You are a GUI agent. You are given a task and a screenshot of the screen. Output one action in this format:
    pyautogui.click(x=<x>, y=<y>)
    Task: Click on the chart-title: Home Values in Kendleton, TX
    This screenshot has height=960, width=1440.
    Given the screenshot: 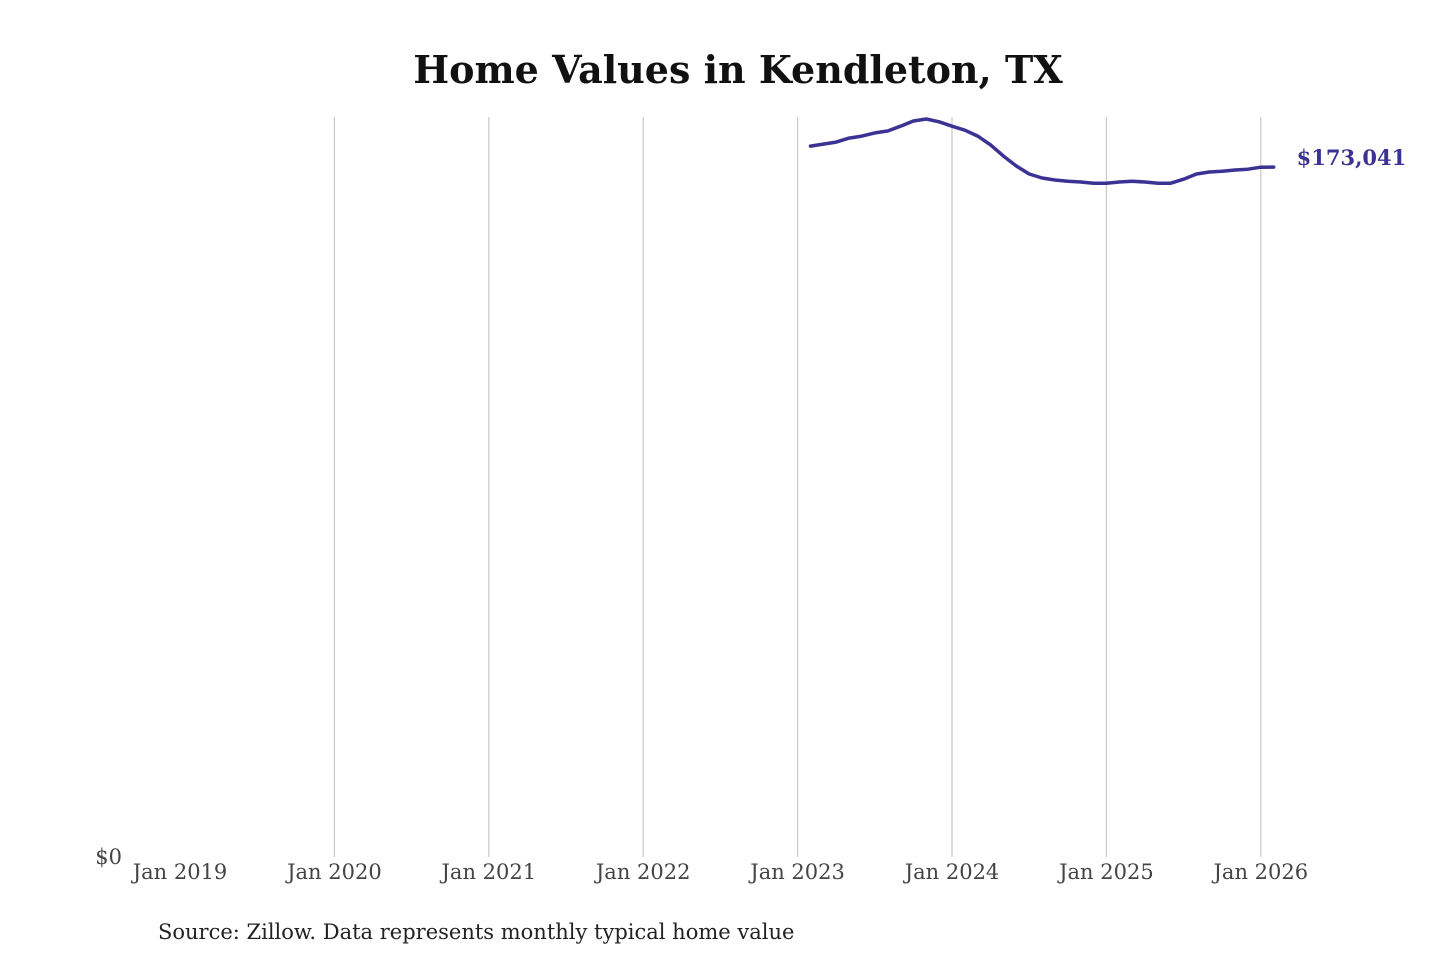 What is the action you would take?
    pyautogui.click(x=738, y=69)
    